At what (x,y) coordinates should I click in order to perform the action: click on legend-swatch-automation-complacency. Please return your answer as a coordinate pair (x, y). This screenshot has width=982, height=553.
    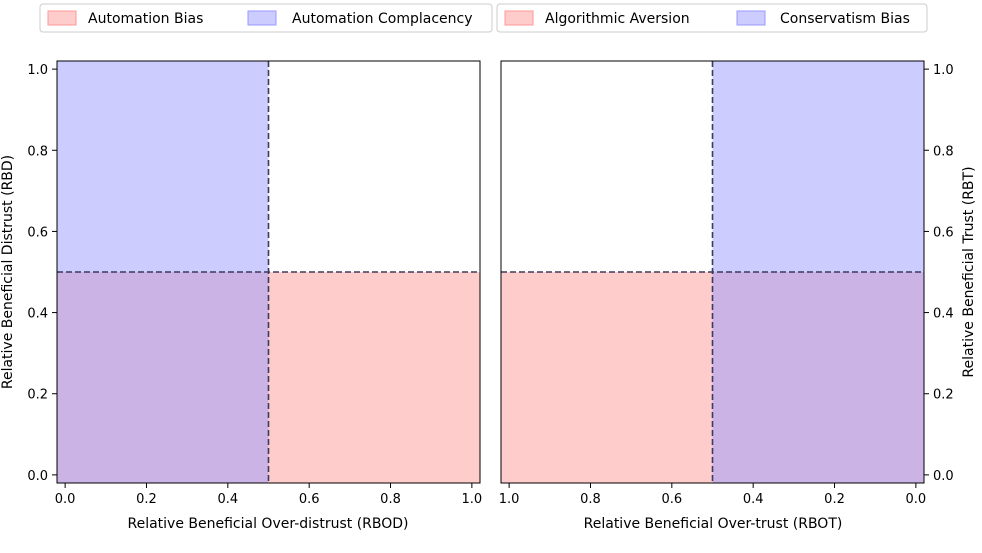
    Looking at the image, I should click on (262, 18).